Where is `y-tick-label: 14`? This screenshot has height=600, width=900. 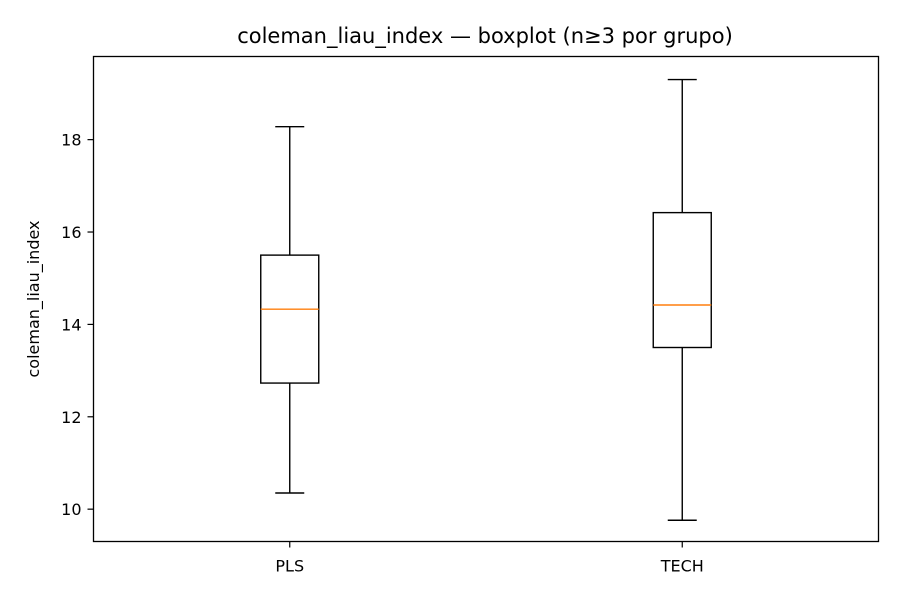 y-tick-label: 14 is located at coordinates (71, 324).